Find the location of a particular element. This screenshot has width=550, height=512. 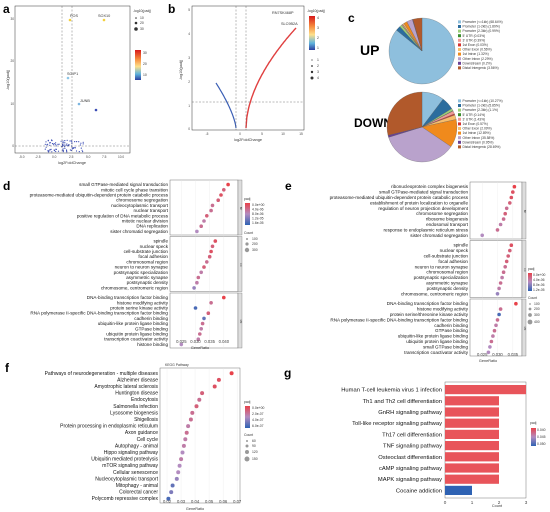

term-label: ubiquitin-like protein ligase binding is located at coordinates (133, 323).